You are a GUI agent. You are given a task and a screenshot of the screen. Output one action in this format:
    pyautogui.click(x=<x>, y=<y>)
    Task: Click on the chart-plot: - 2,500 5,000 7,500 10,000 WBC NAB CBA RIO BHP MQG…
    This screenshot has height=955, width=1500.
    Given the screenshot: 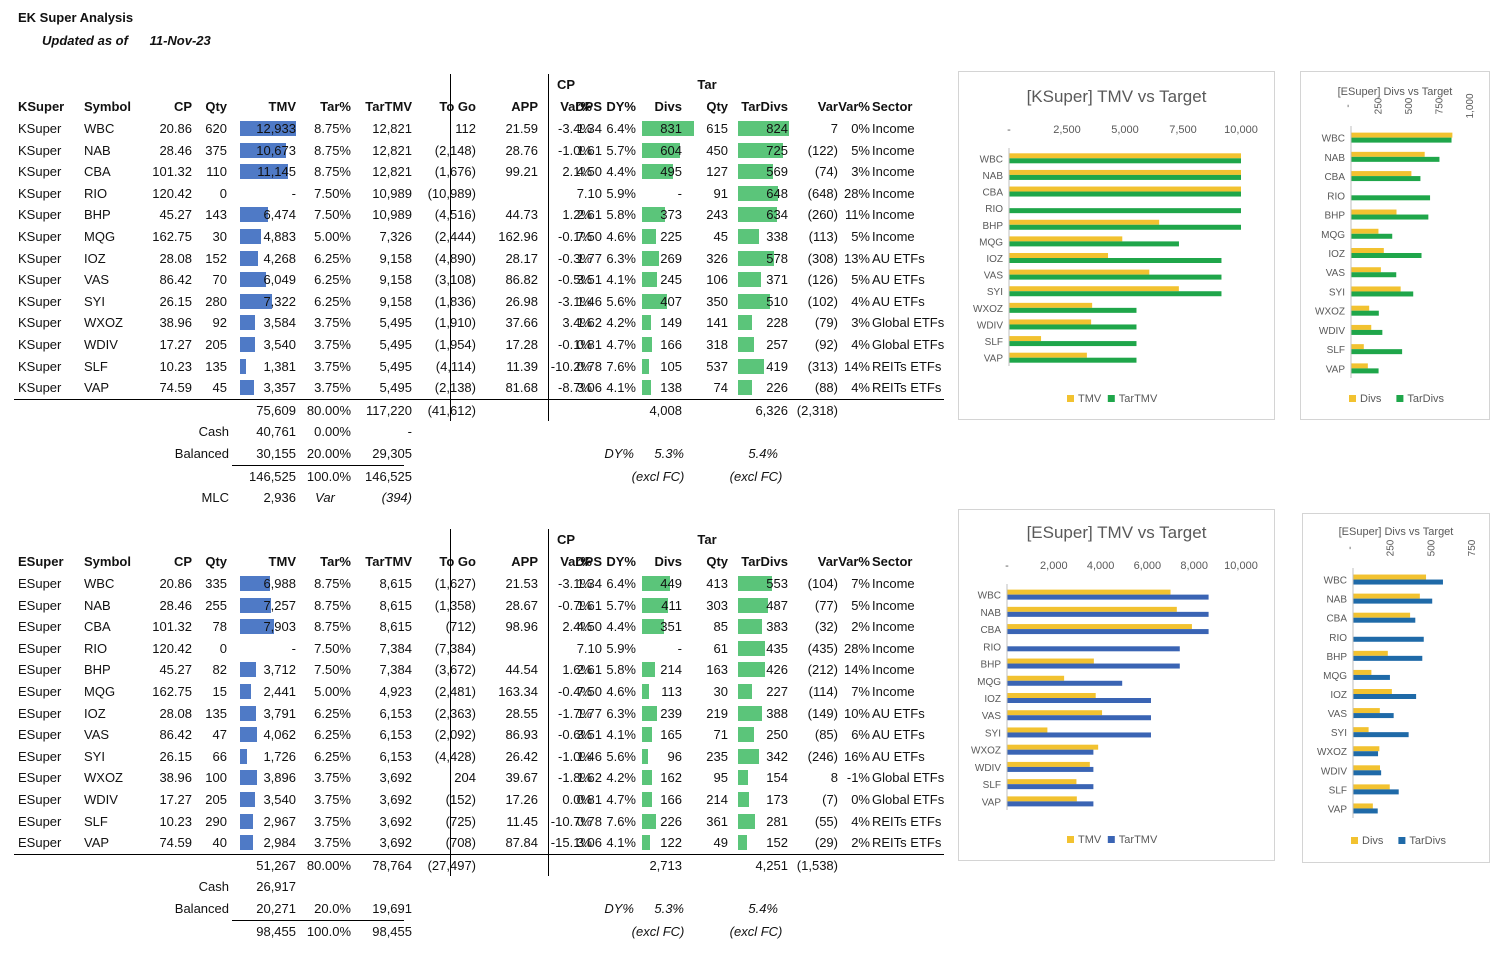 What is the action you would take?
    pyautogui.click(x=1115, y=264)
    